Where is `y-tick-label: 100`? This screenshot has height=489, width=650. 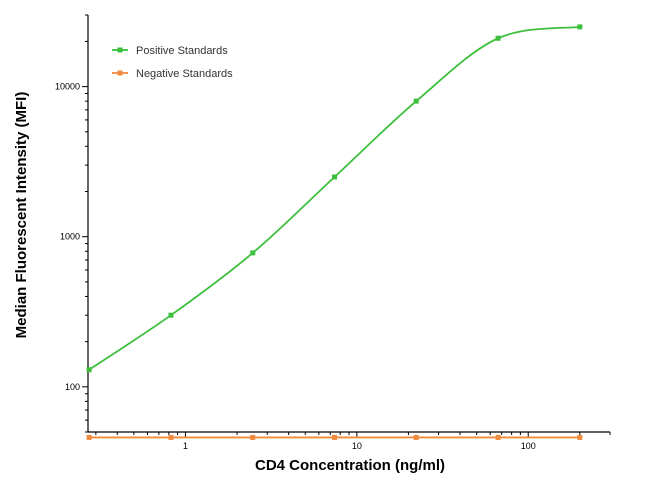 y-tick-label: 100 is located at coordinates (72, 387).